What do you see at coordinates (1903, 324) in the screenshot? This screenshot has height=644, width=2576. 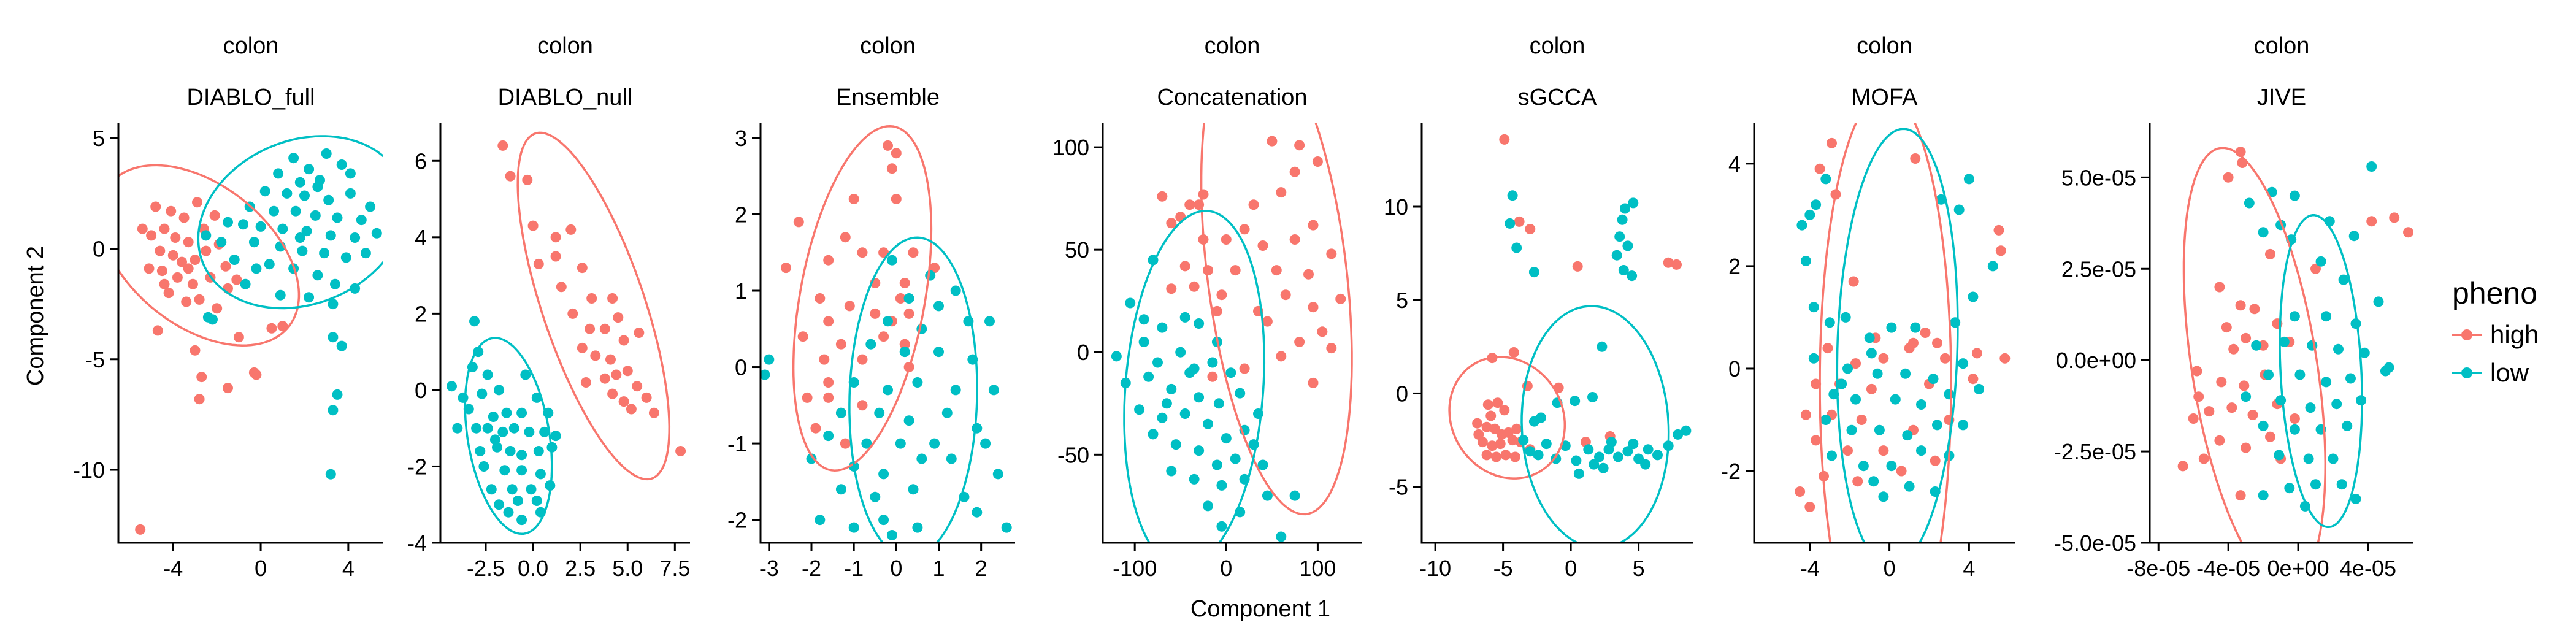 I see `points-layer` at bounding box center [1903, 324].